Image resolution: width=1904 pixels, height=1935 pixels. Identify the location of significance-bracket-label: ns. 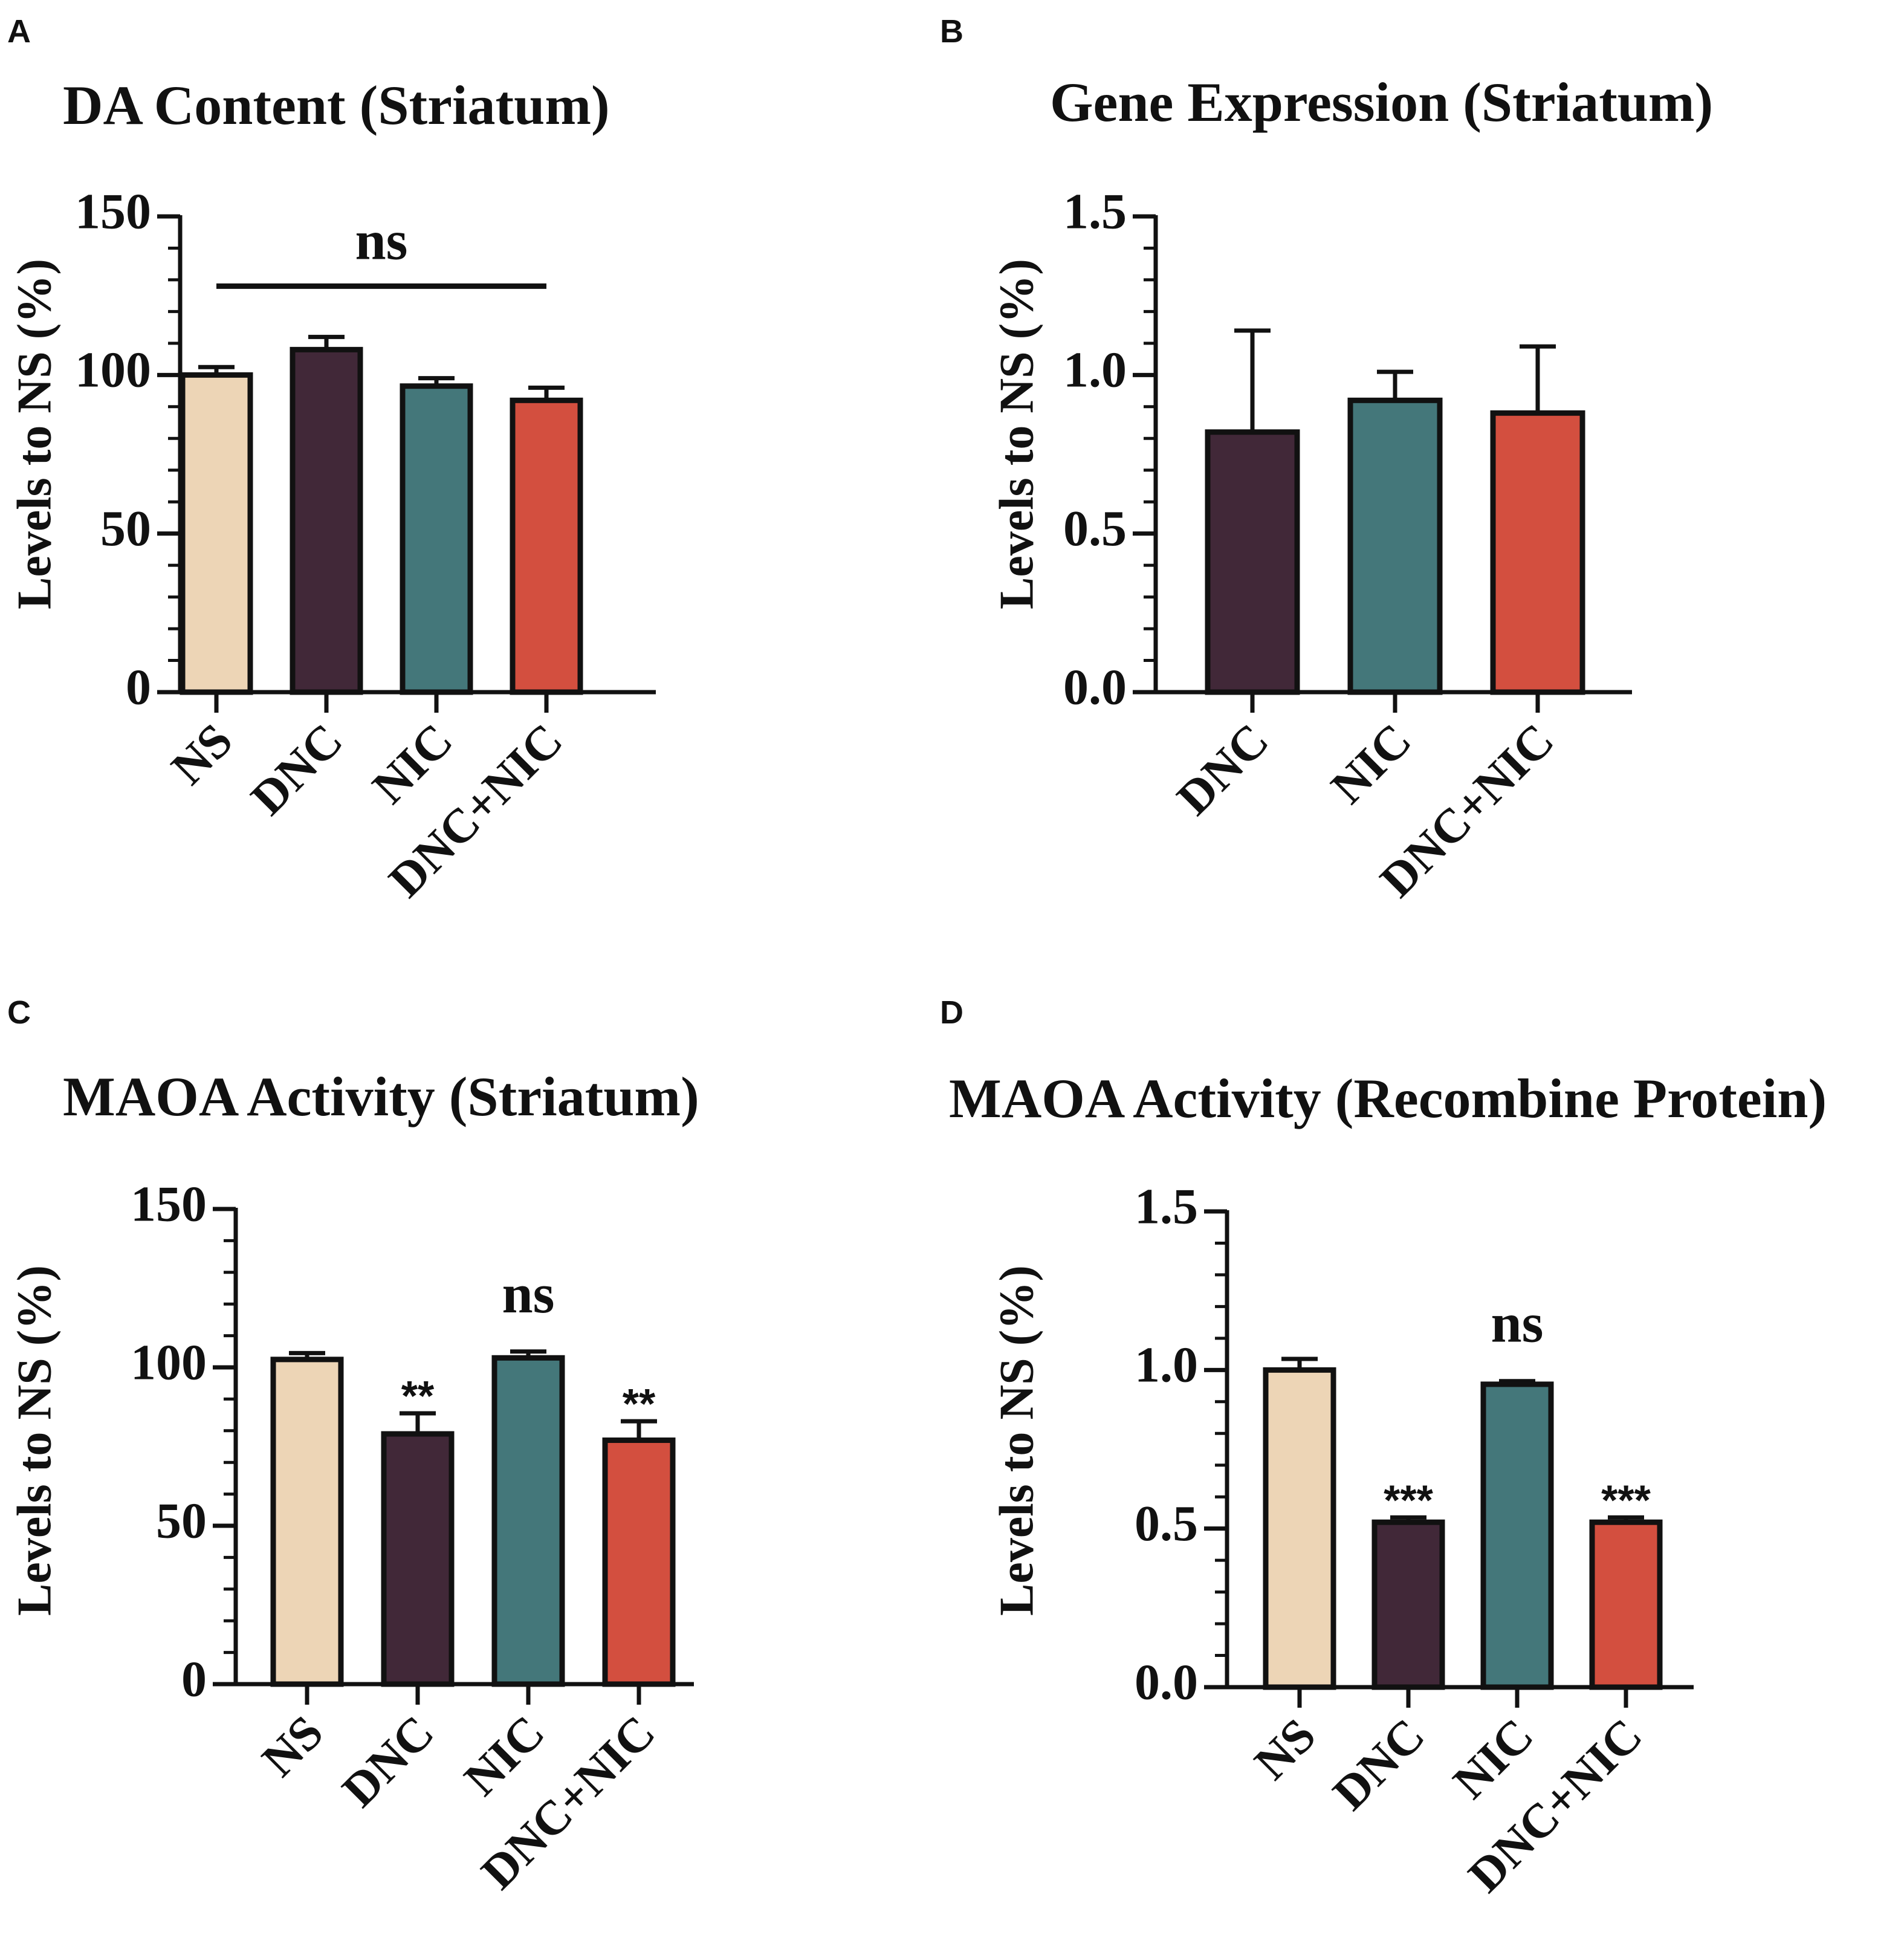
(381, 240).